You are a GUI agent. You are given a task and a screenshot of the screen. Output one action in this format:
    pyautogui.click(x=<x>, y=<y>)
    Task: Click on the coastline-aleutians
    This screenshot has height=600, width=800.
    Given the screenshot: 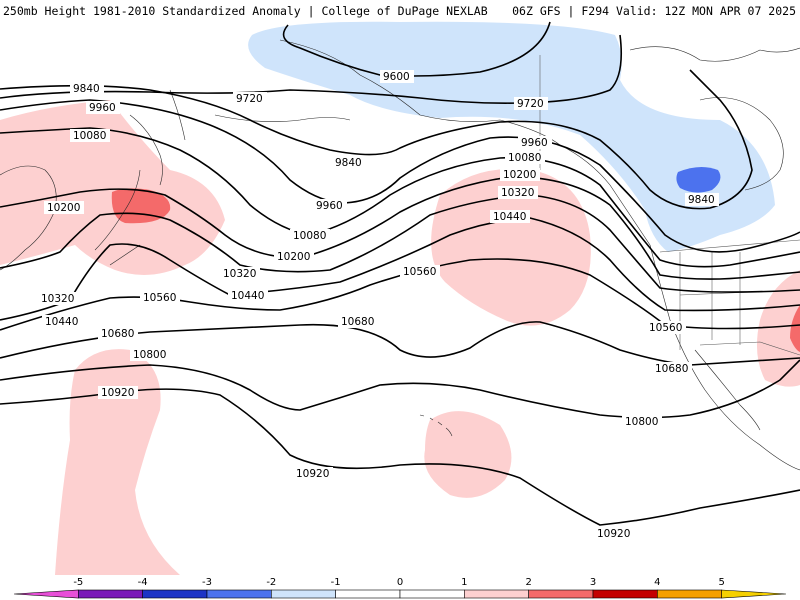 What is the action you would take?
    pyautogui.click(x=282, y=118)
    